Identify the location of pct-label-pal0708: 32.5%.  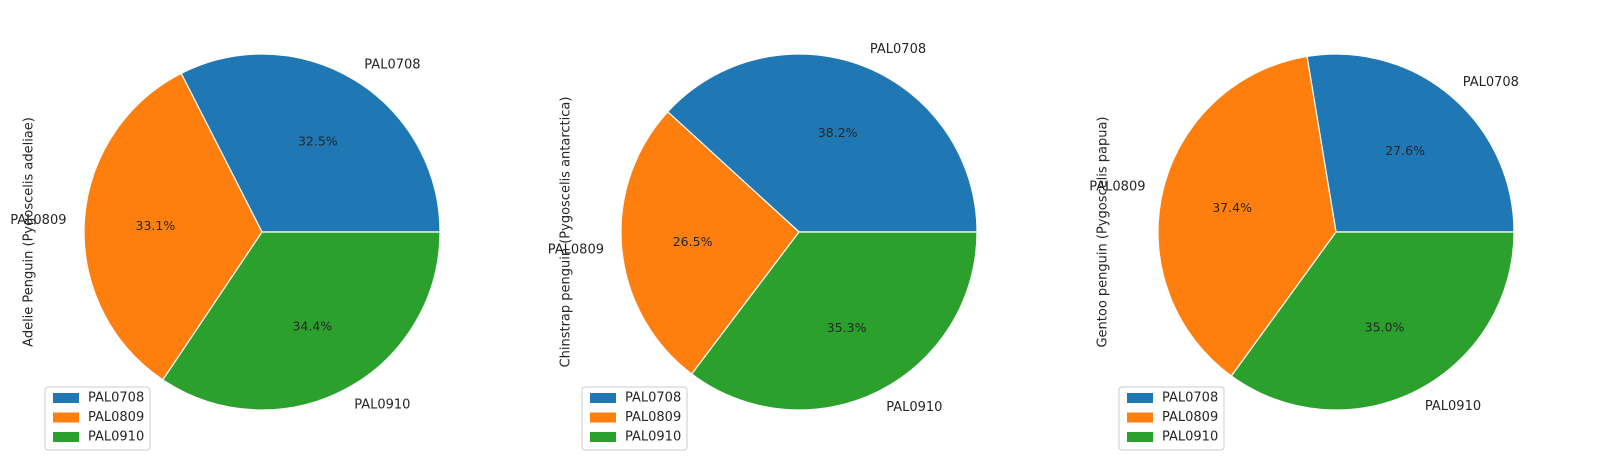
(318, 140).